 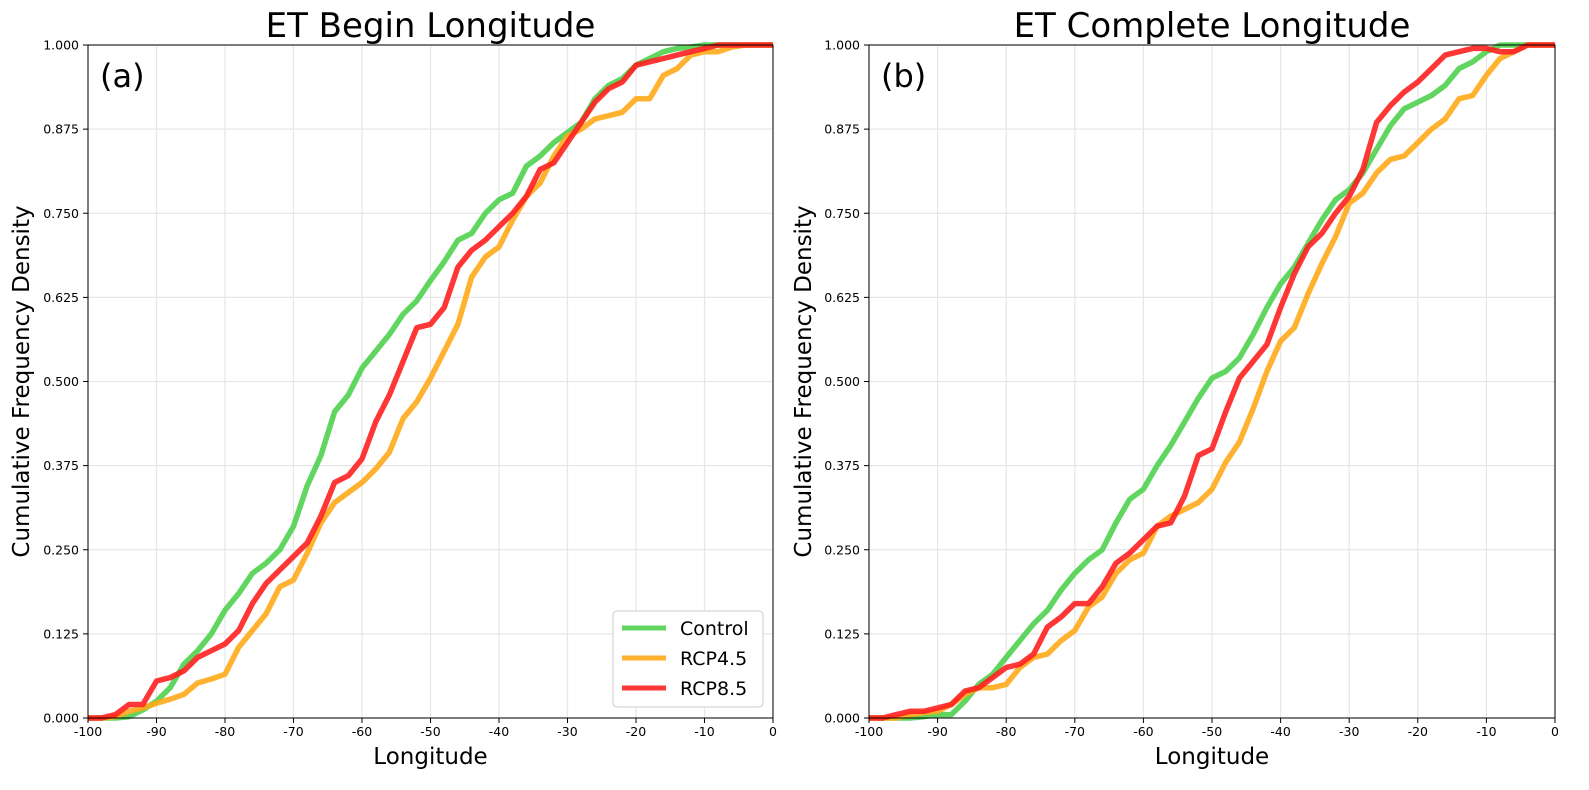 I want to click on panel-b-y-tick-label: 0.375, so click(x=842, y=465).